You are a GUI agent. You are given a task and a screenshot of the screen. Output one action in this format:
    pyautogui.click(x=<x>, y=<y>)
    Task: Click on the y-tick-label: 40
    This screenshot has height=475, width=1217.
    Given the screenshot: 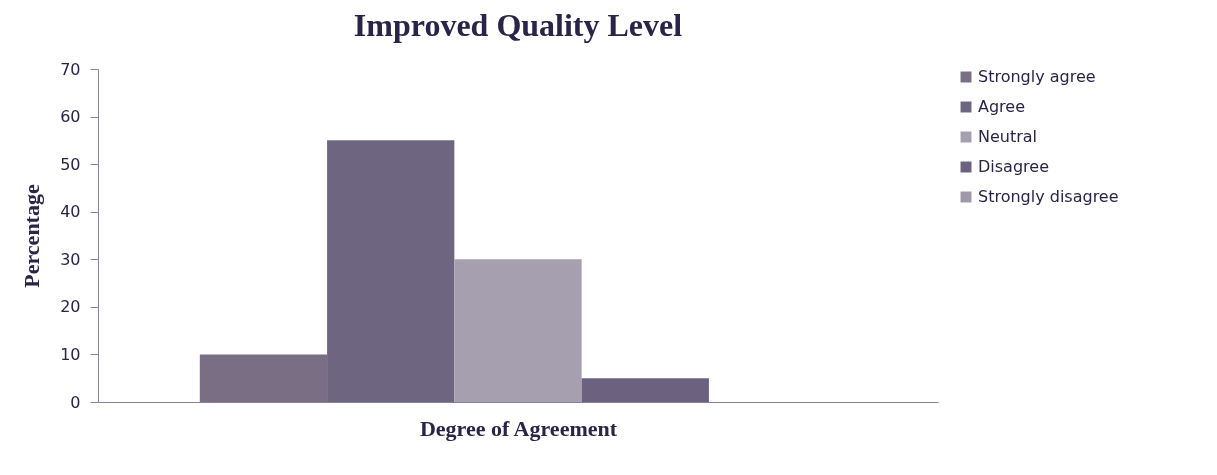 What is the action you would take?
    pyautogui.click(x=70, y=212)
    